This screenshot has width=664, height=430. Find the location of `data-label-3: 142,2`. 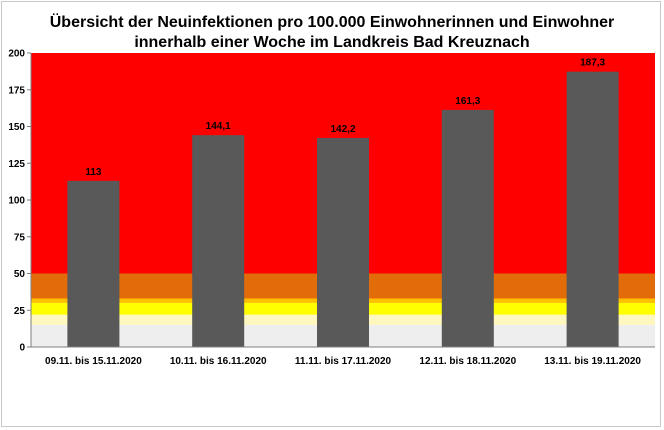

data-label-3: 142,2 is located at coordinates (342, 129).